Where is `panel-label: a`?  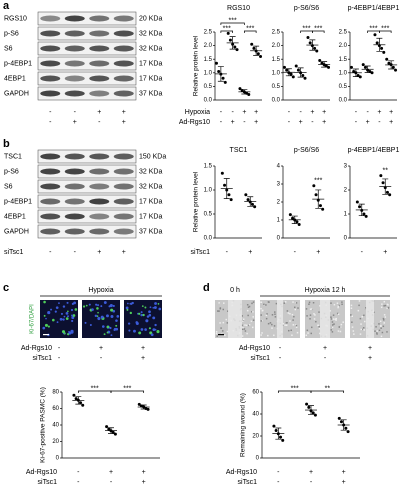
panel-label: a is located at coordinates (6, 6).